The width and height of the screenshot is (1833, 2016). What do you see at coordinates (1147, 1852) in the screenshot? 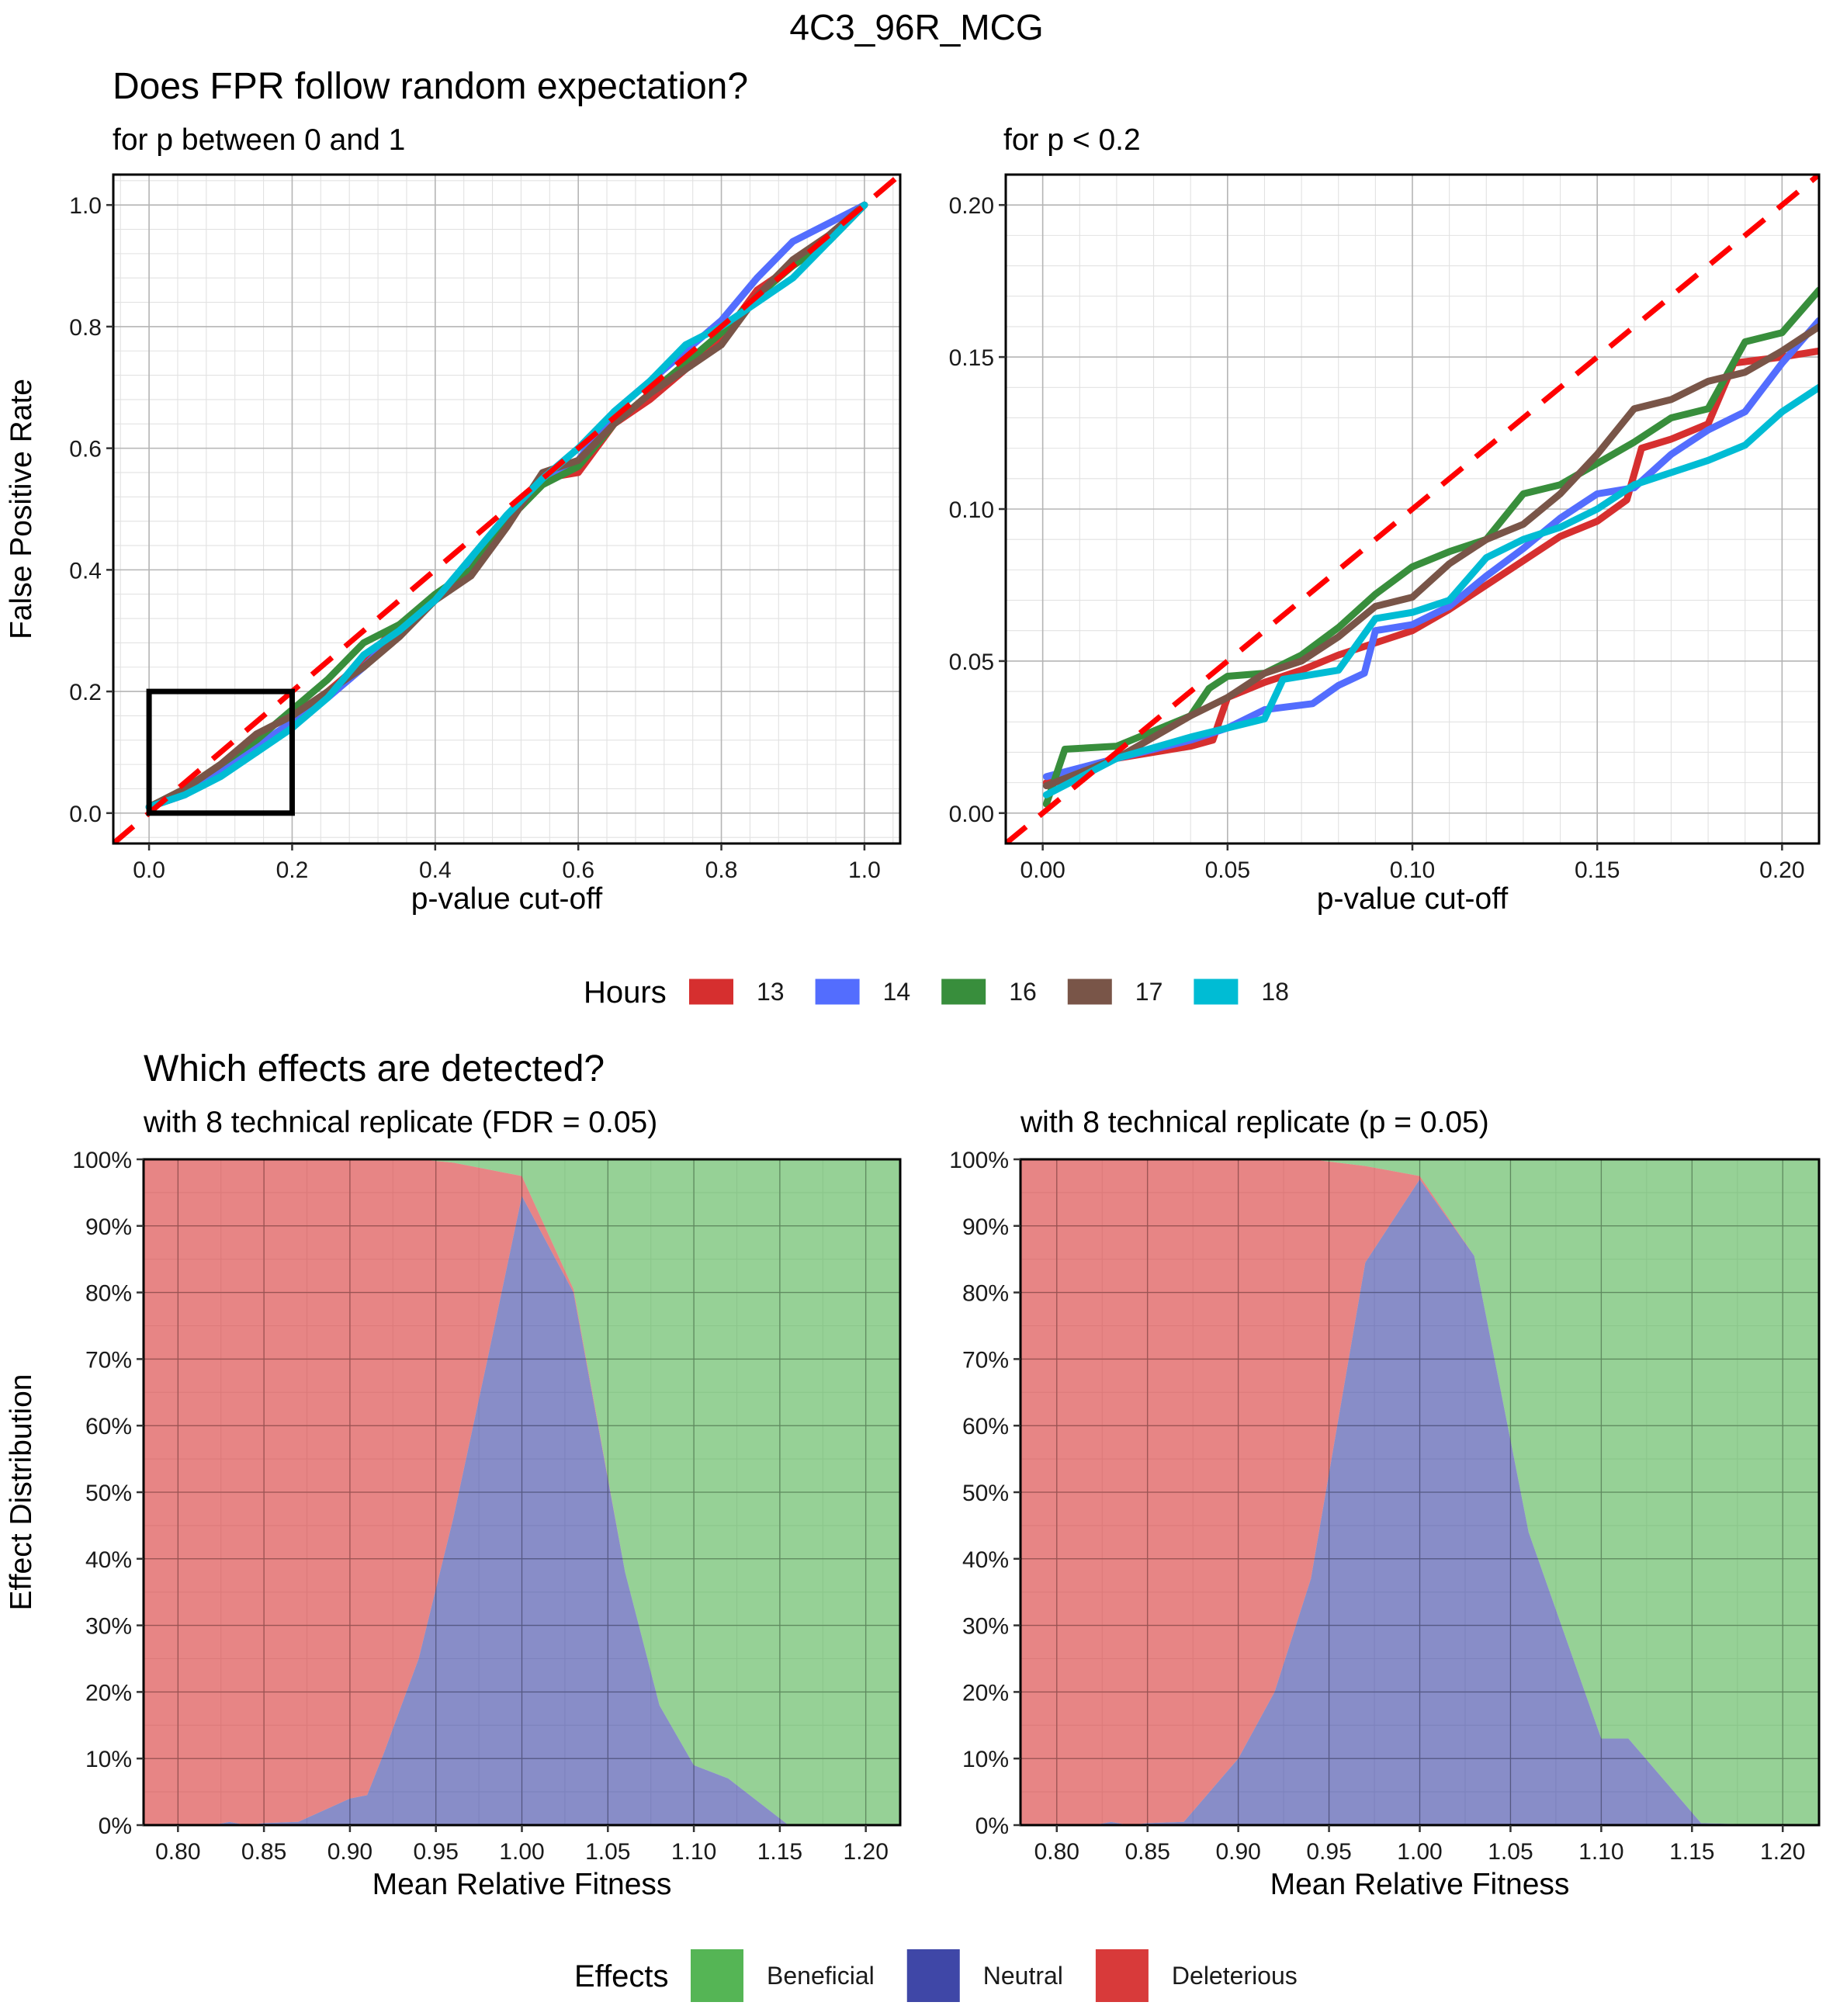
I see `x-tick-label: 0.85` at bounding box center [1147, 1852].